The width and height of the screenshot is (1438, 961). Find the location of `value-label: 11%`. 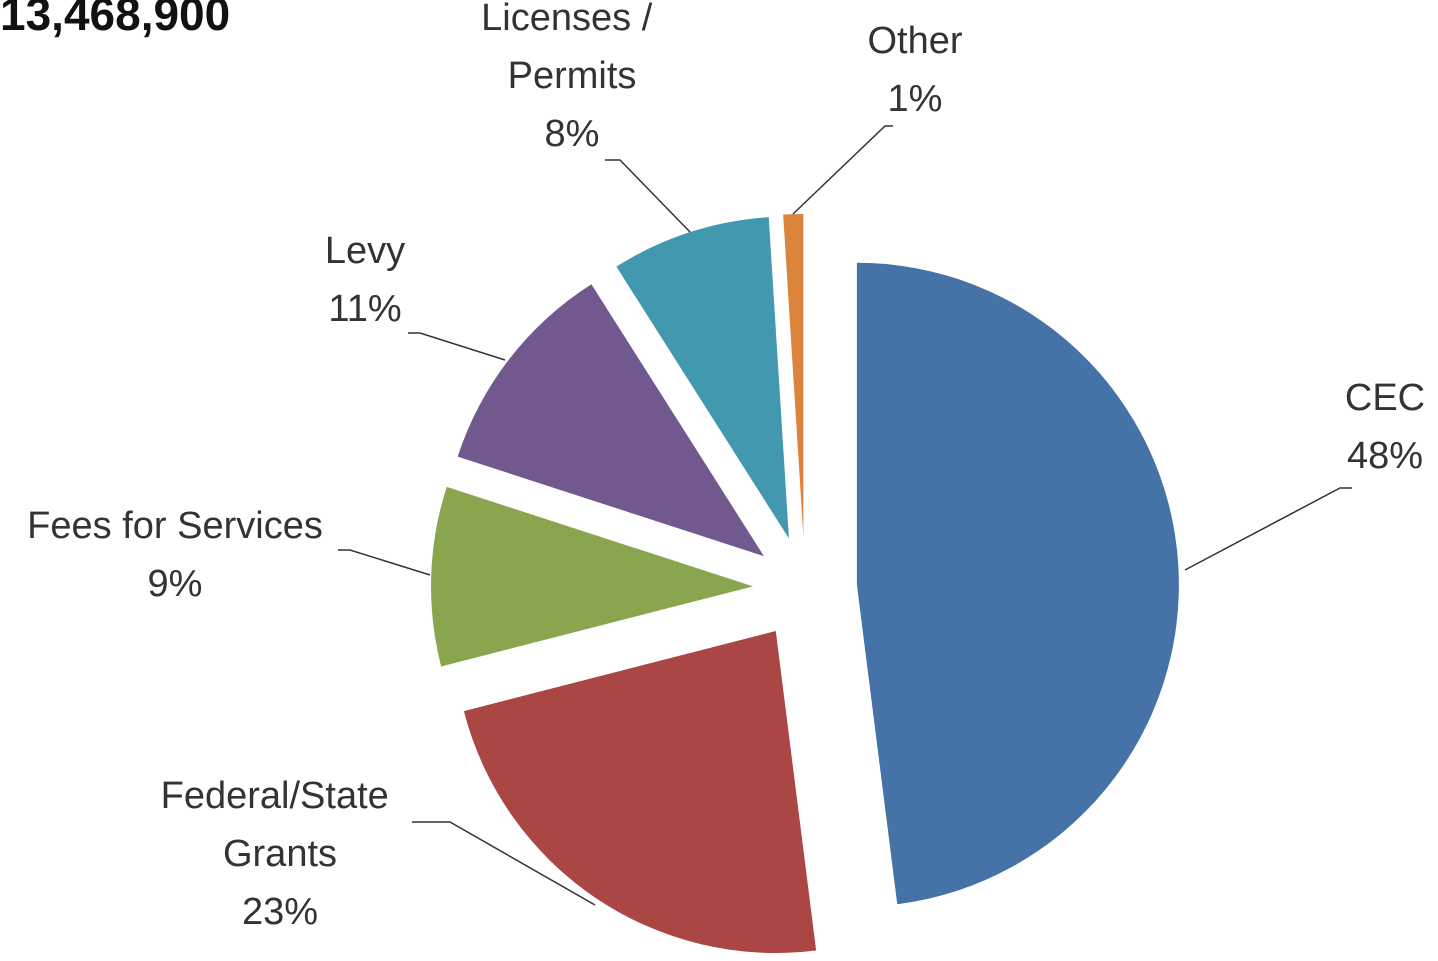

value-label: 11% is located at coordinates (364, 309).